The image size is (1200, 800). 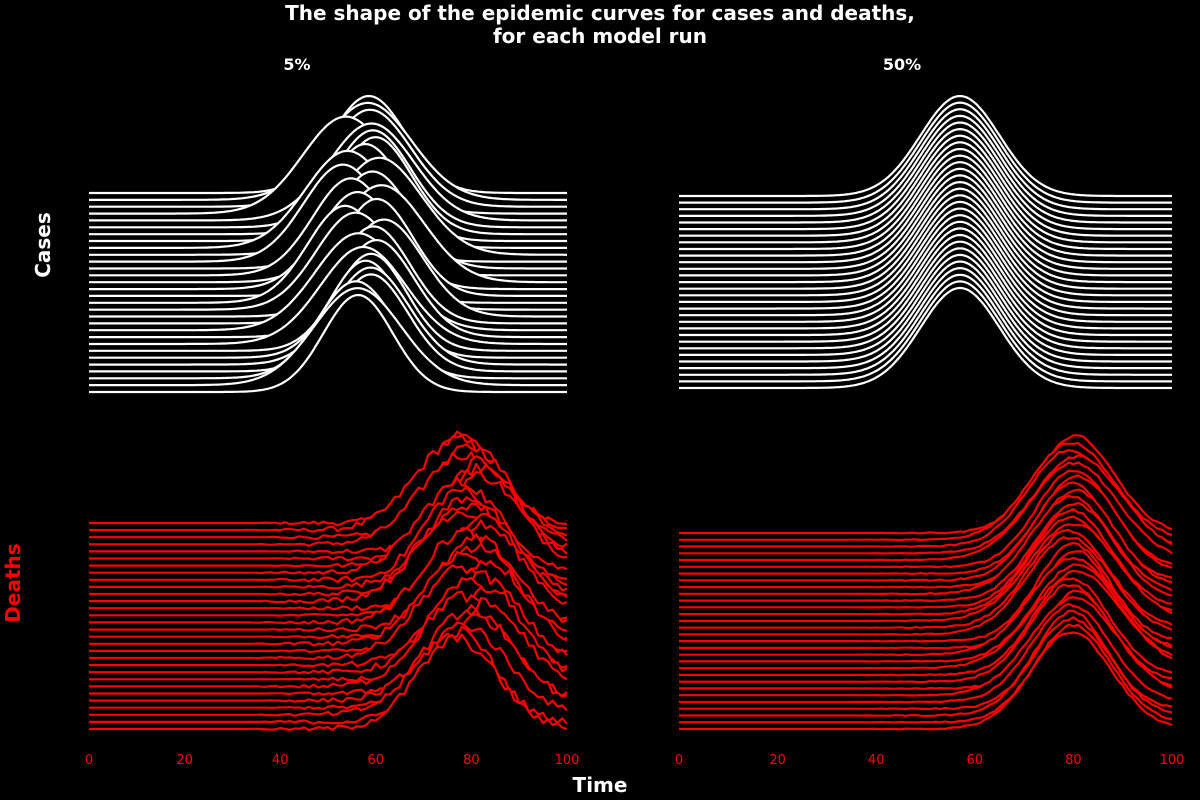 What do you see at coordinates (296, 64) in the screenshot?
I see `column-label-5pct: 5%` at bounding box center [296, 64].